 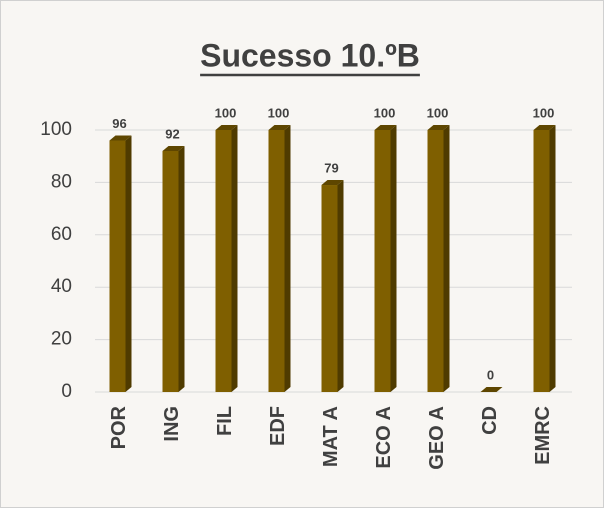 I want to click on x-tick-label: MAT A, so click(x=331, y=436).